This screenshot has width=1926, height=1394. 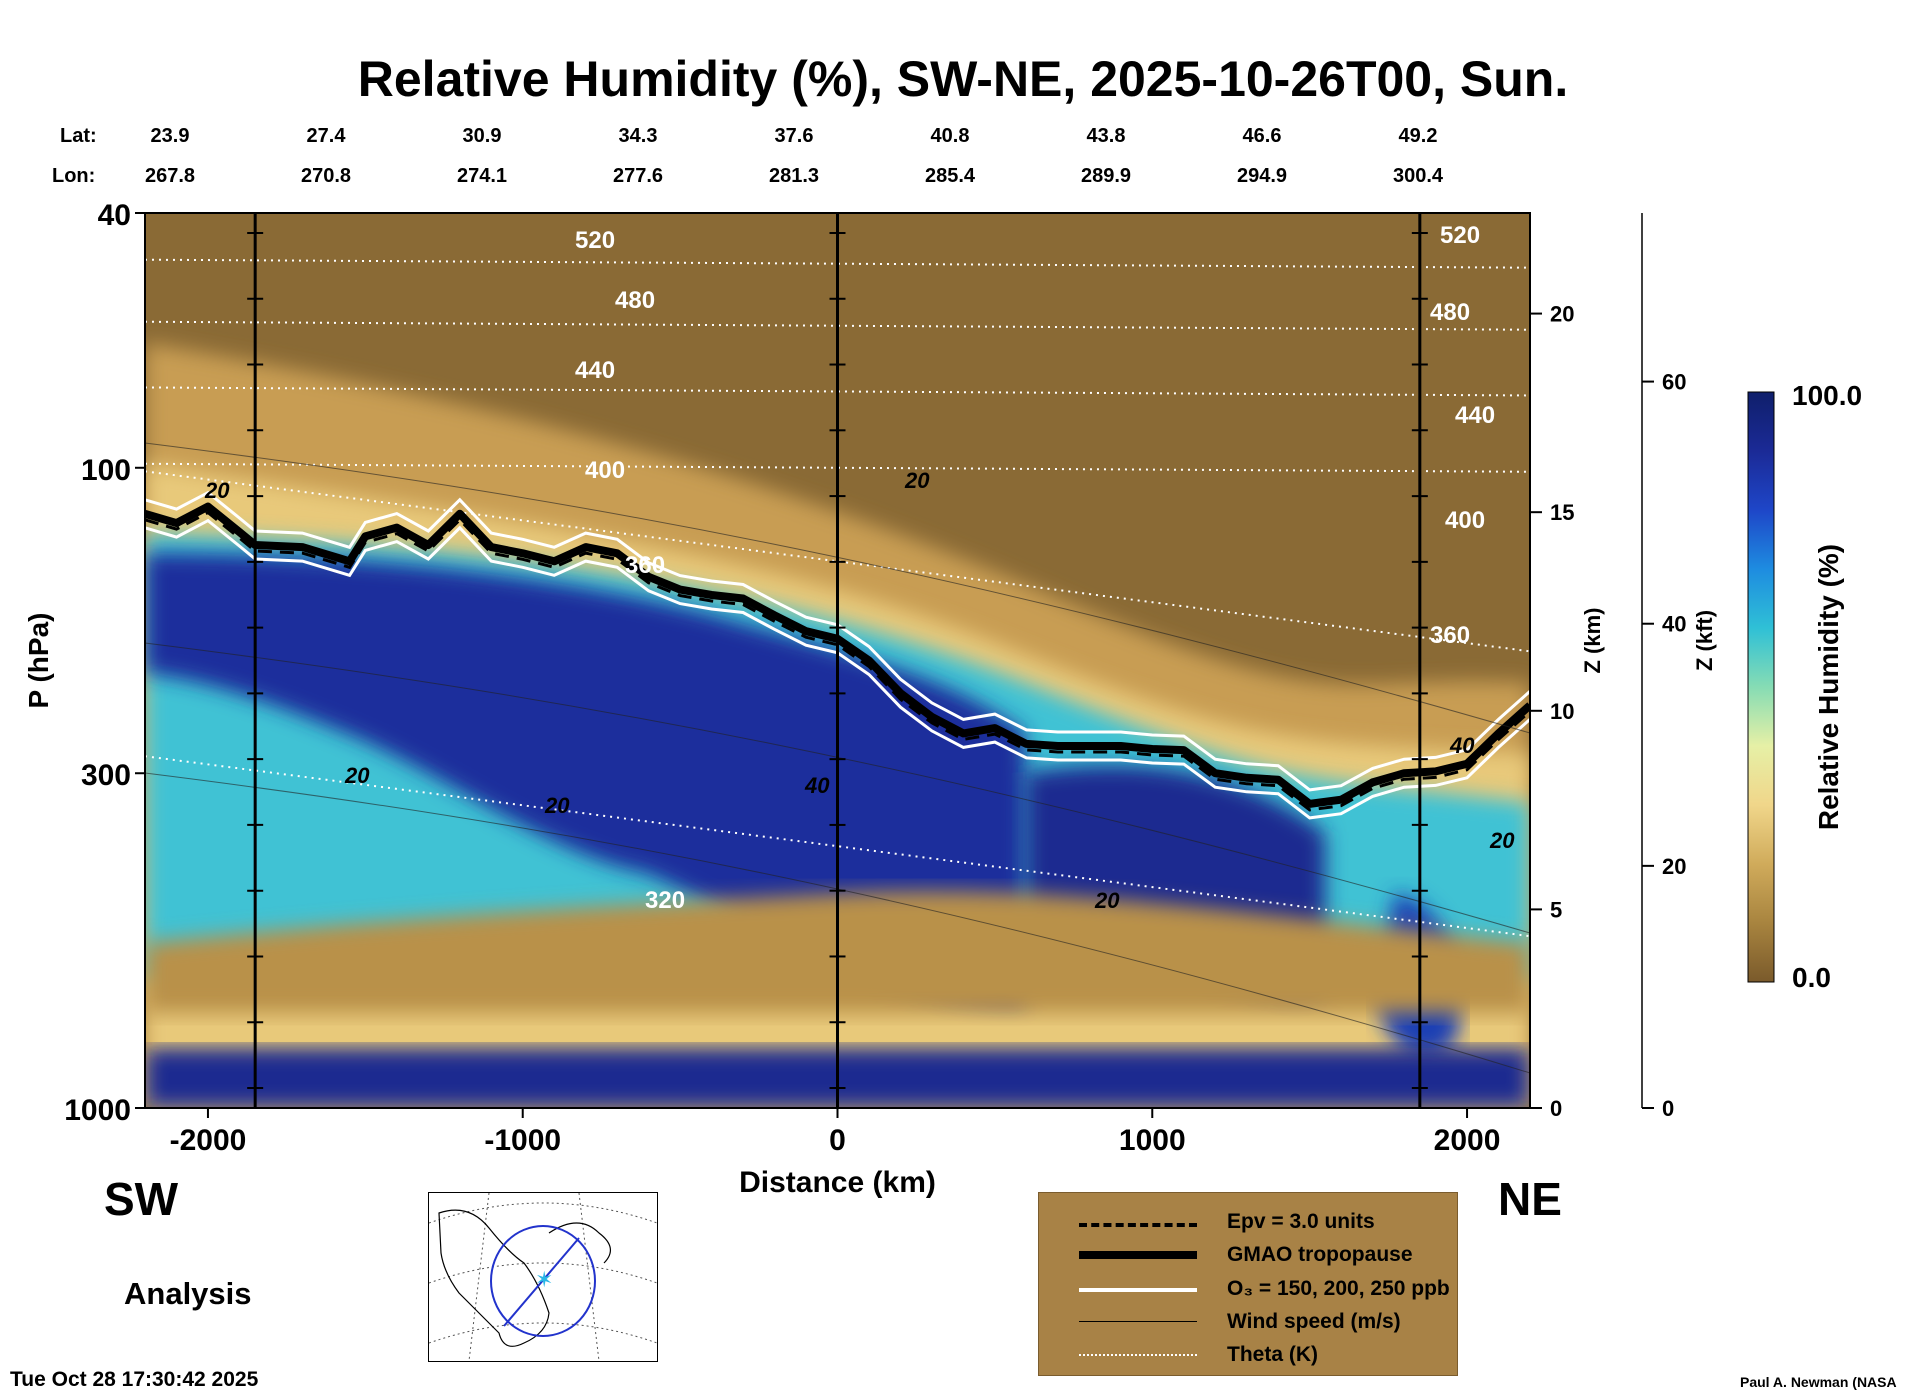 I want to click on lon-label: Lon:, so click(x=74, y=176).